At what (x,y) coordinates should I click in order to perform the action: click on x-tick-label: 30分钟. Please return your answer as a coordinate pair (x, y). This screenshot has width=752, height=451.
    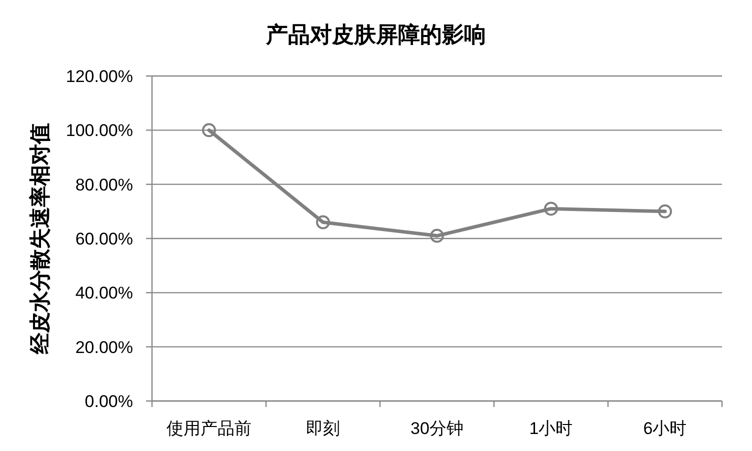
    Looking at the image, I should click on (437, 428).